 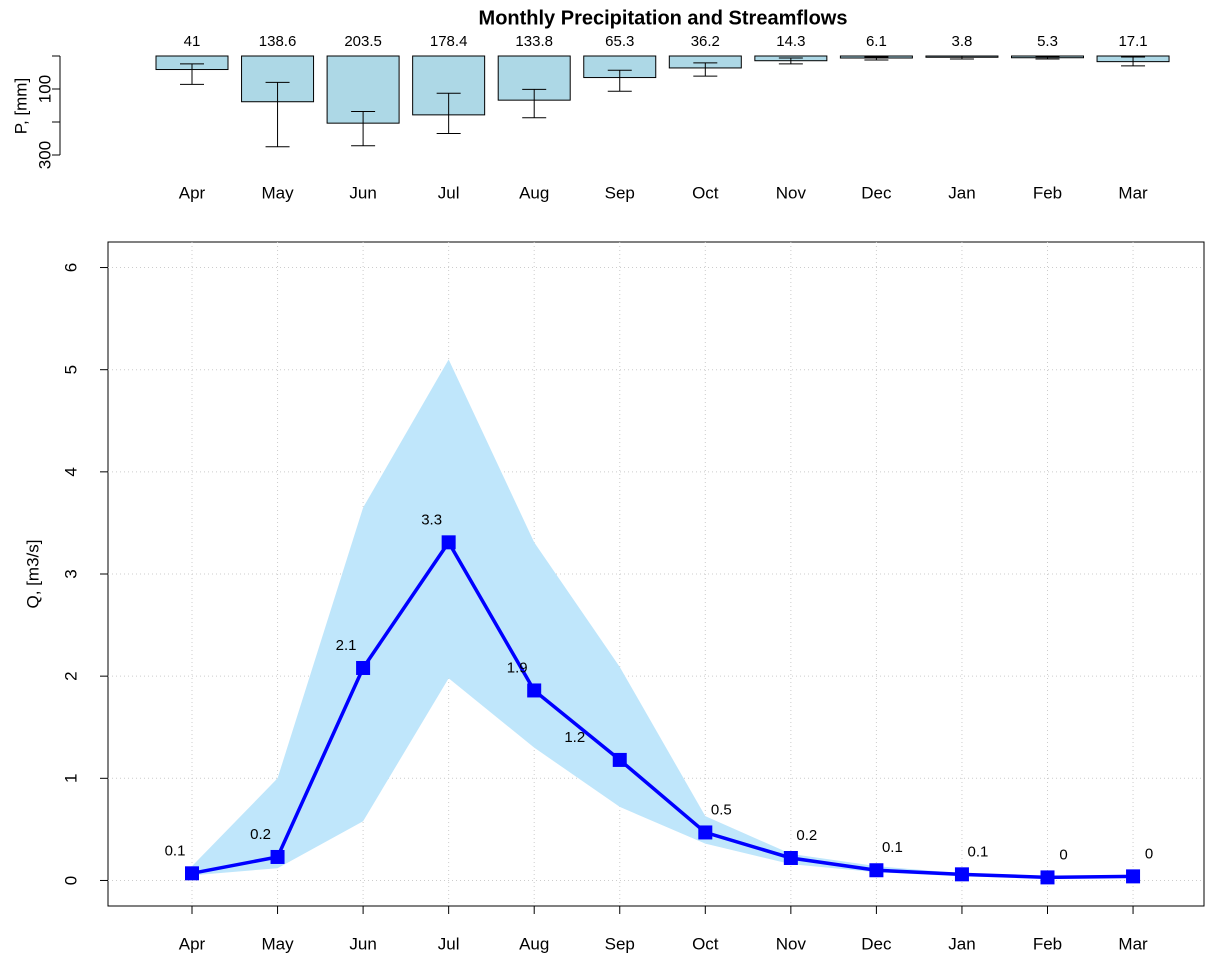 I want to click on chart-title: Monthly Precipitation and Streamflows, so click(x=663, y=18).